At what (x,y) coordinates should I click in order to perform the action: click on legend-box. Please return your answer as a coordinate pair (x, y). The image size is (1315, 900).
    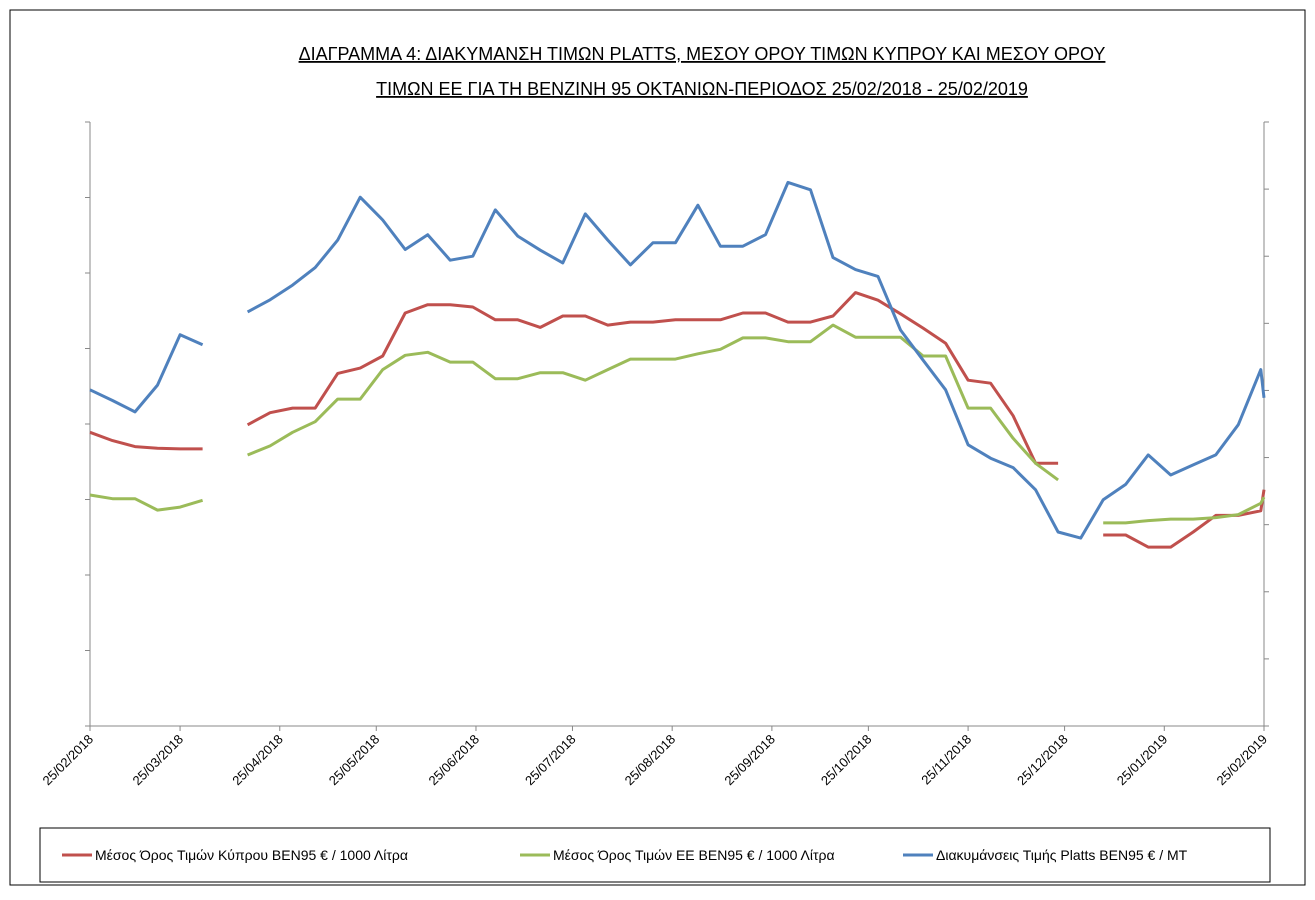
    Looking at the image, I should click on (655, 855).